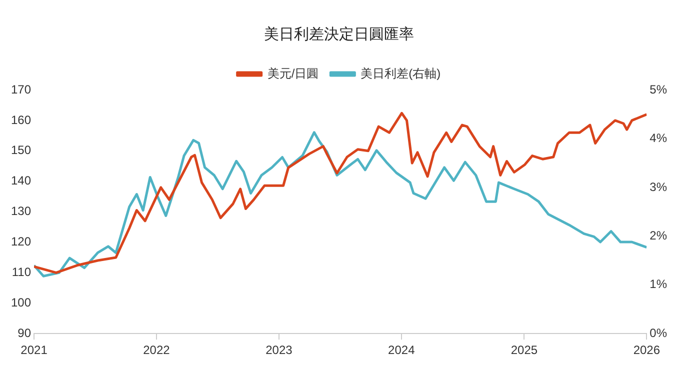 The width and height of the screenshot is (684, 366). What do you see at coordinates (21, 119) in the screenshot?
I see `y-tick-label: 160` at bounding box center [21, 119].